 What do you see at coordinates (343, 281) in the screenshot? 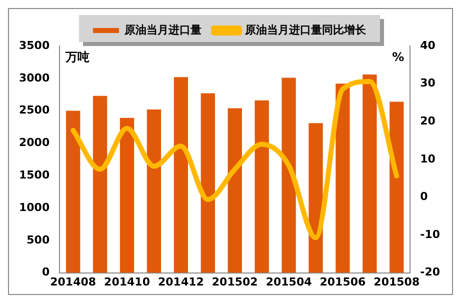
I see `x-tick-label: 201506` at bounding box center [343, 281].